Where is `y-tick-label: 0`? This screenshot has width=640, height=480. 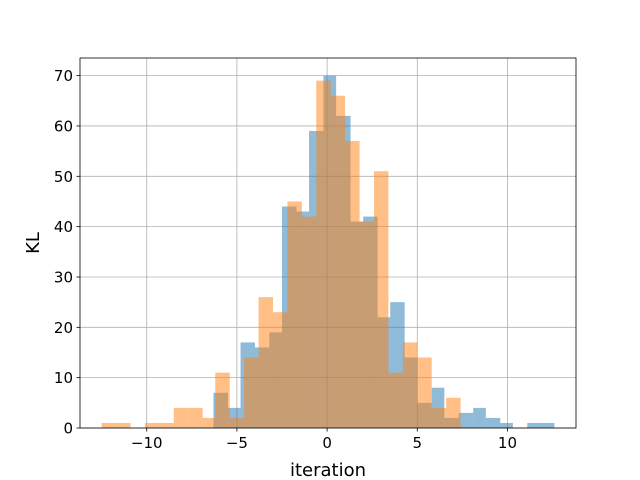 y-tick-label: 0 is located at coordinates (68, 429).